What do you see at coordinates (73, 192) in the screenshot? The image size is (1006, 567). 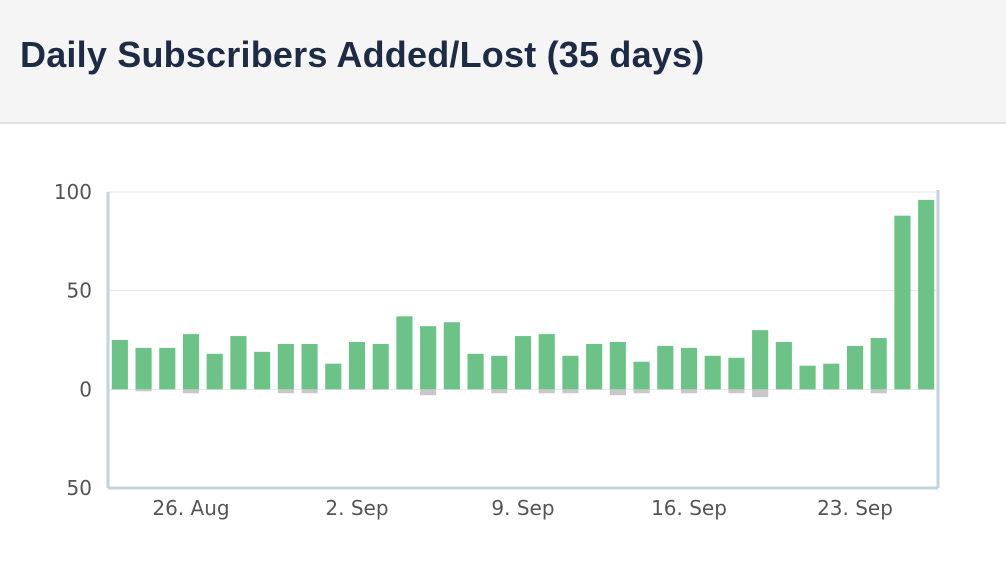 I see `y-tick-label: 100` at bounding box center [73, 192].